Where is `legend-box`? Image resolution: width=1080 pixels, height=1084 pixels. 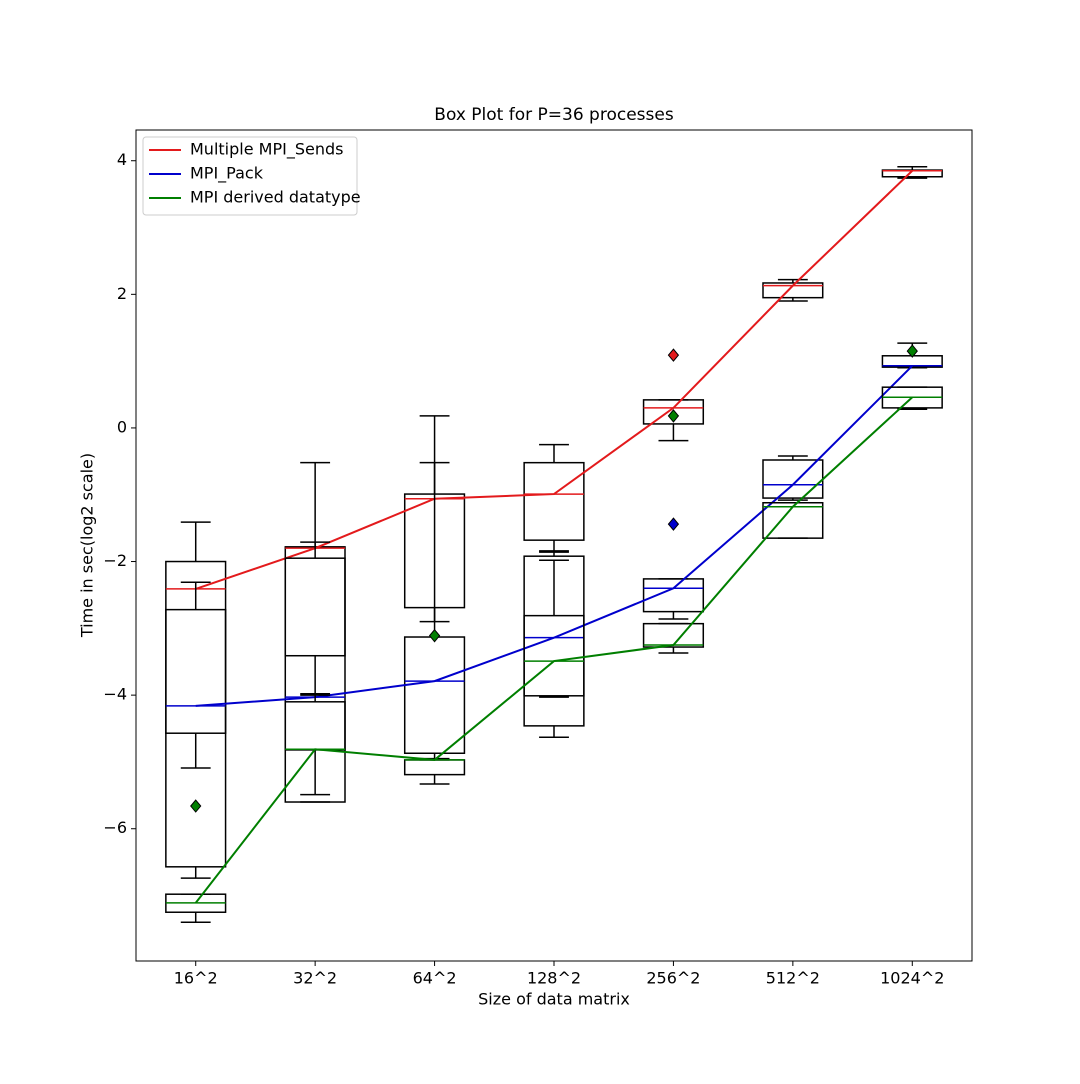 legend-box is located at coordinates (250, 176).